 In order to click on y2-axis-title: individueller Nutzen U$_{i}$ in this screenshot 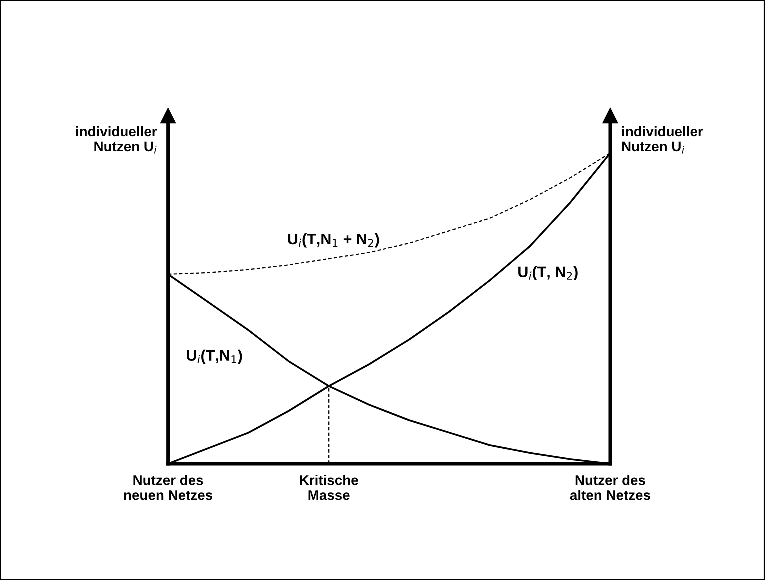, I will do `click(663, 140)`.